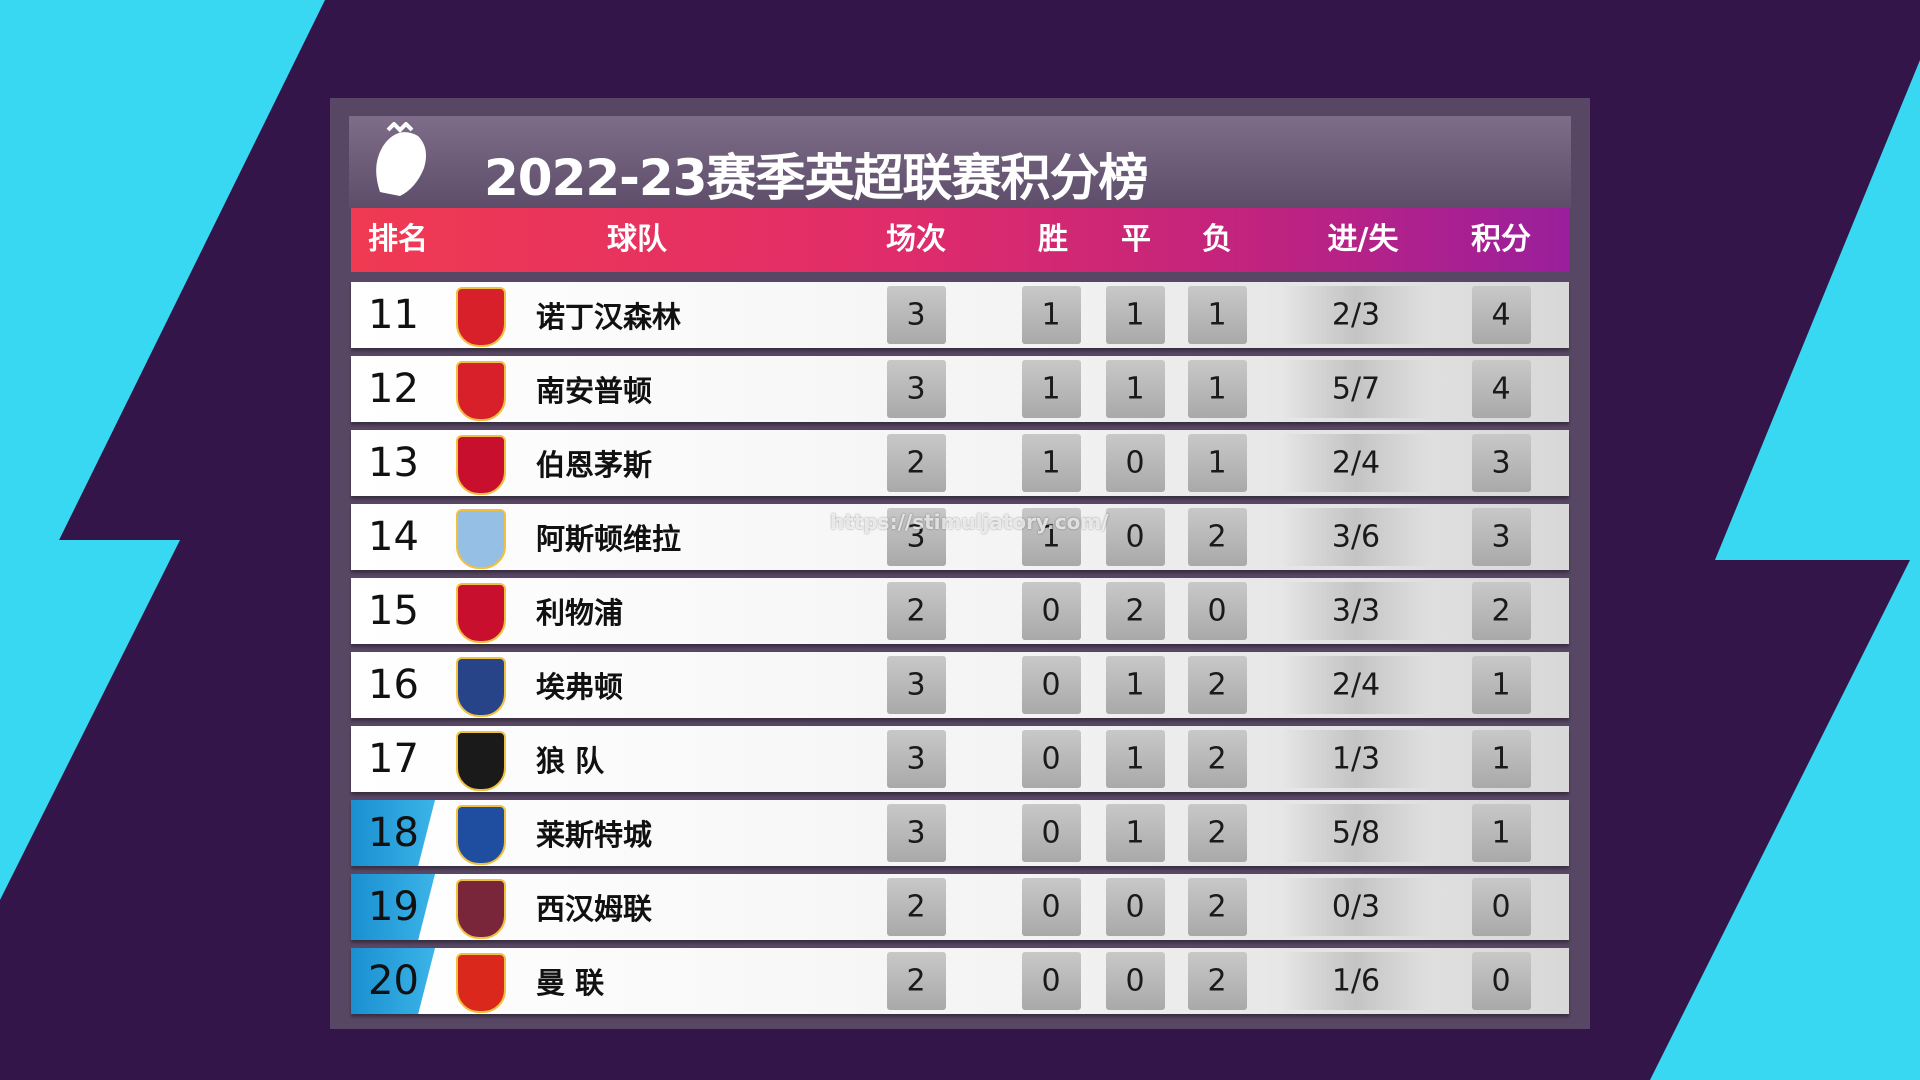 This screenshot has width=1920, height=1080. What do you see at coordinates (1053, 239) in the screenshot?
I see `column-header: 胜` at bounding box center [1053, 239].